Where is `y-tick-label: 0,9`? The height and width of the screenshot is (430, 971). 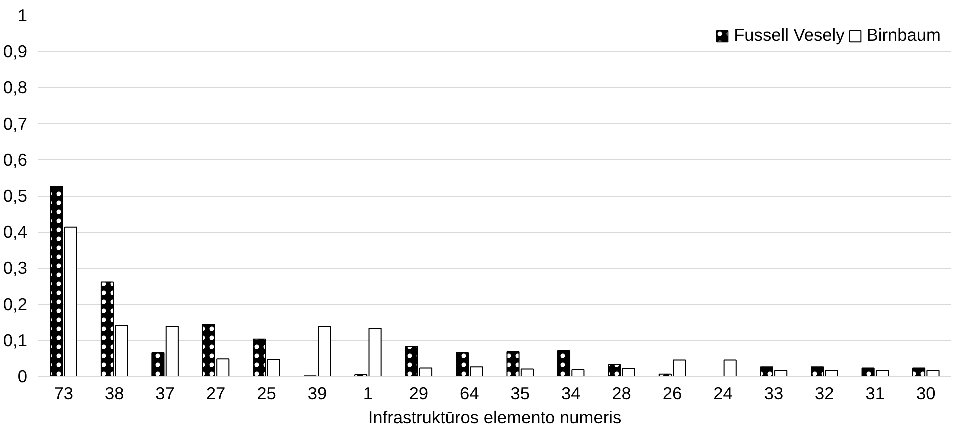
y-tick-label: 0,9 is located at coordinates (15, 52).